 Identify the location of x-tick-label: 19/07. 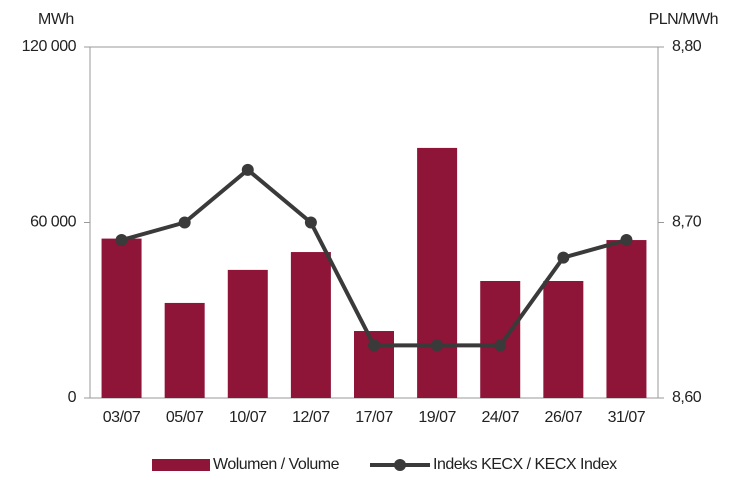
(437, 417).